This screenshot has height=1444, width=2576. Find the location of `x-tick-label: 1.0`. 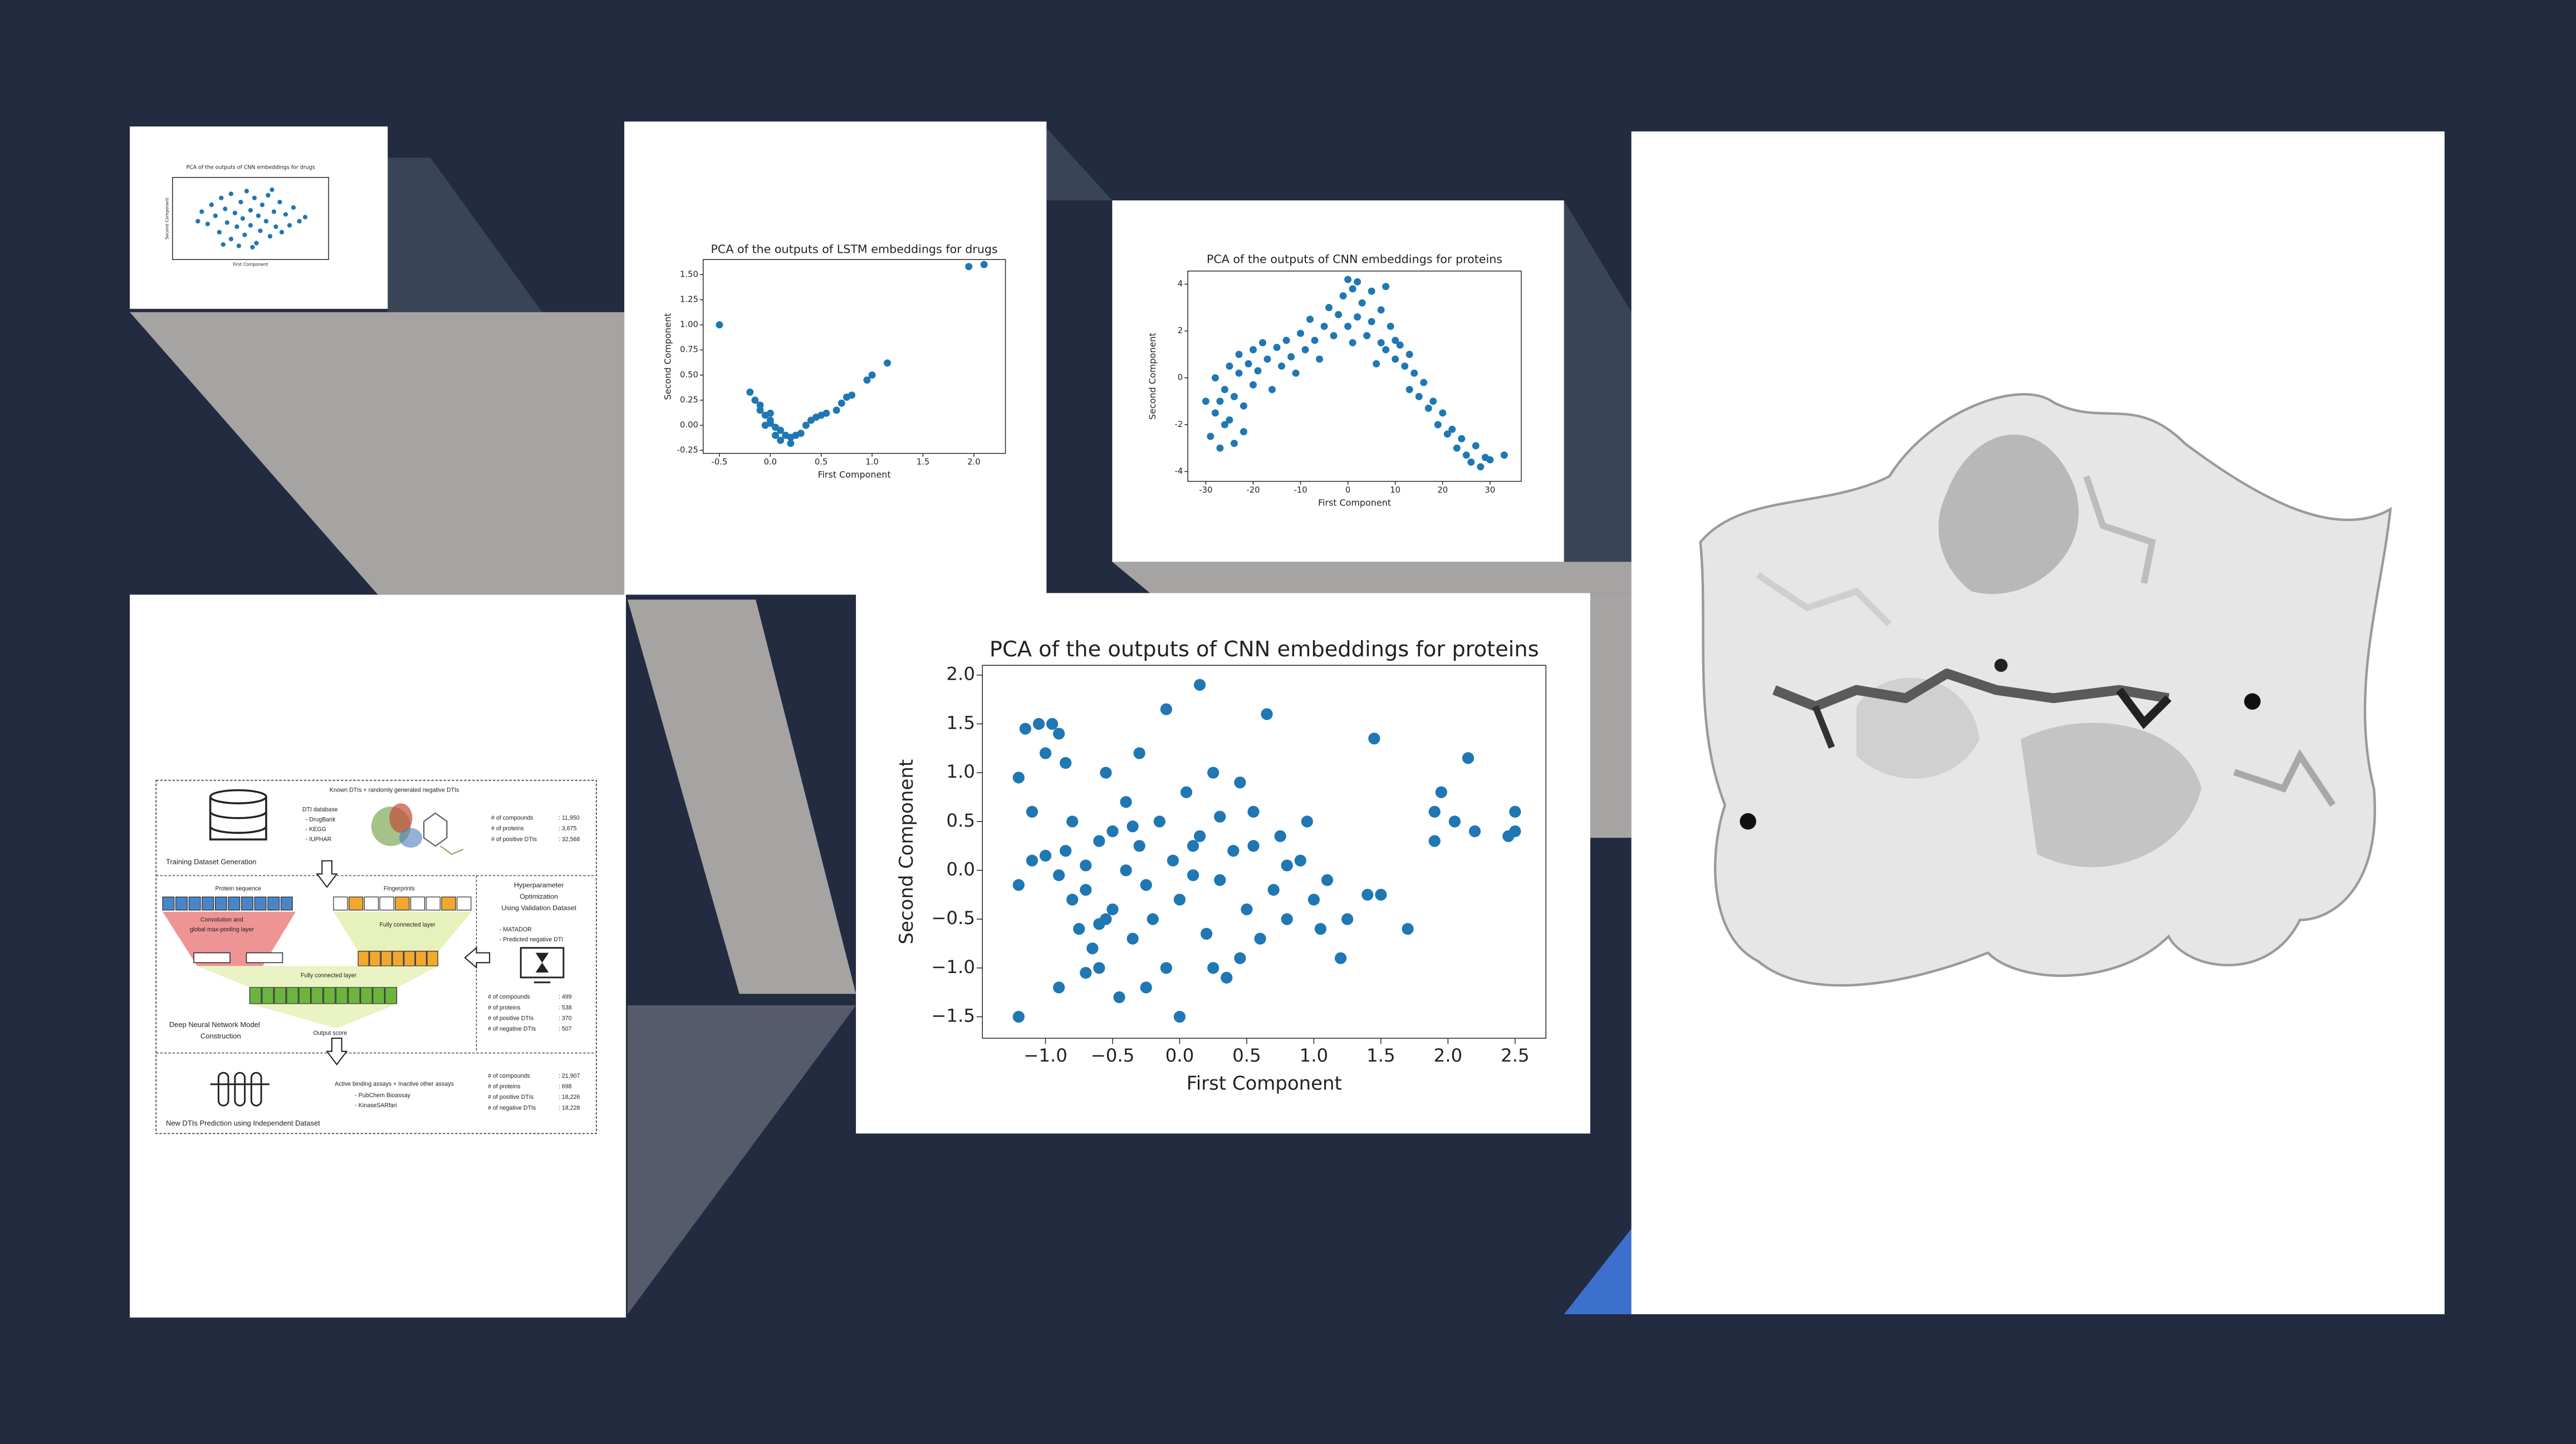

x-tick-label: 1.0 is located at coordinates (1314, 1055).